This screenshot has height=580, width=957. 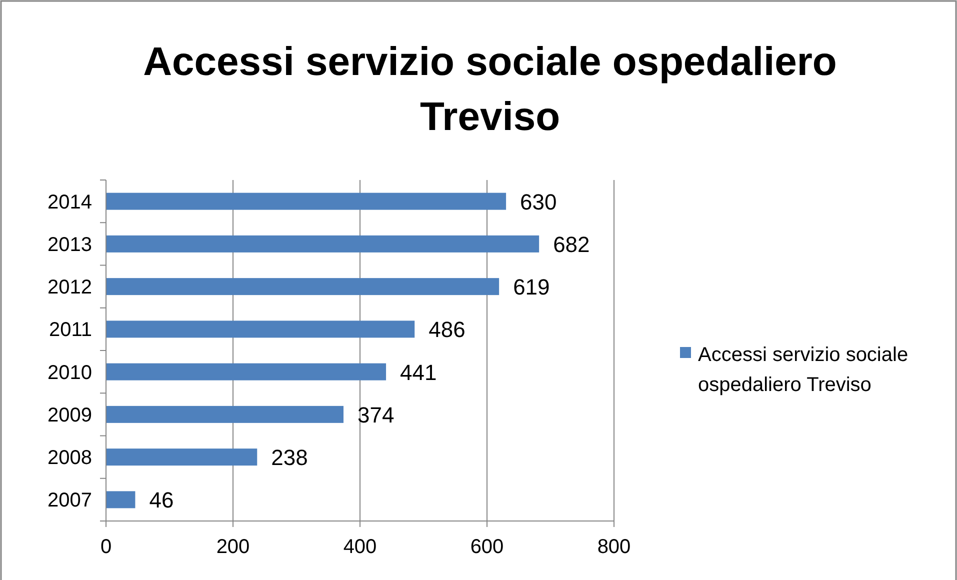 What do you see at coordinates (70, 245) in the screenshot?
I see `y-tick-label: 2013` at bounding box center [70, 245].